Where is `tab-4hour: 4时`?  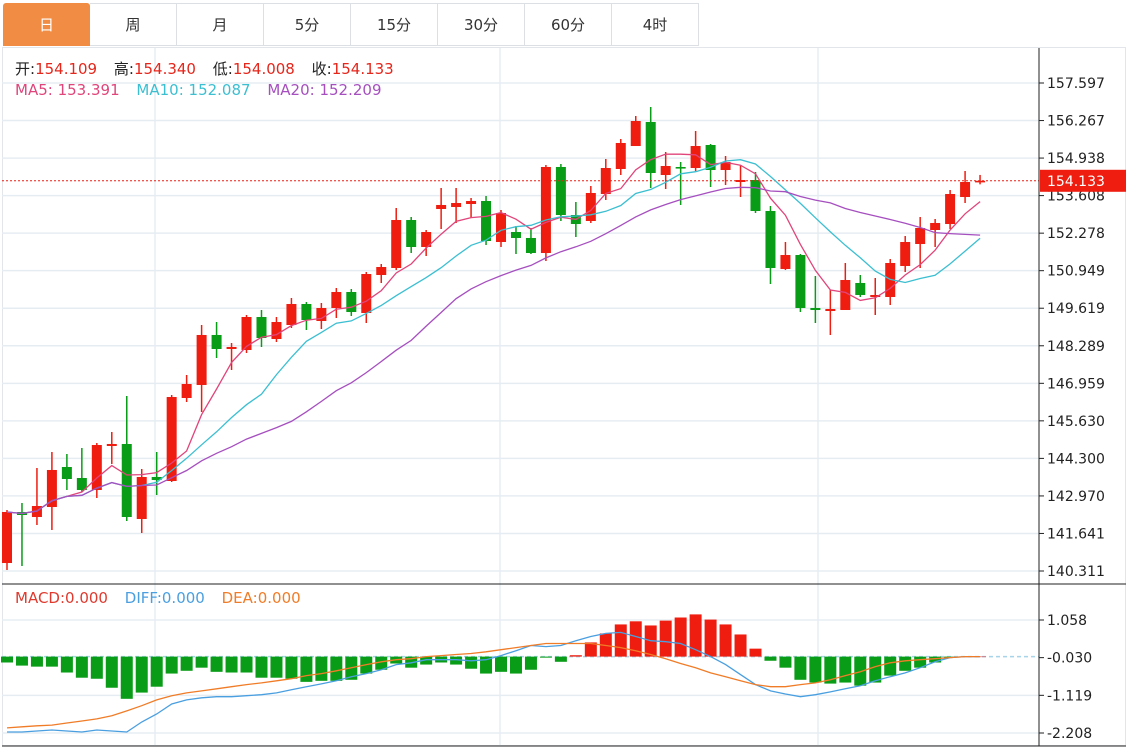
tab-4hour: 4时 is located at coordinates (655, 24).